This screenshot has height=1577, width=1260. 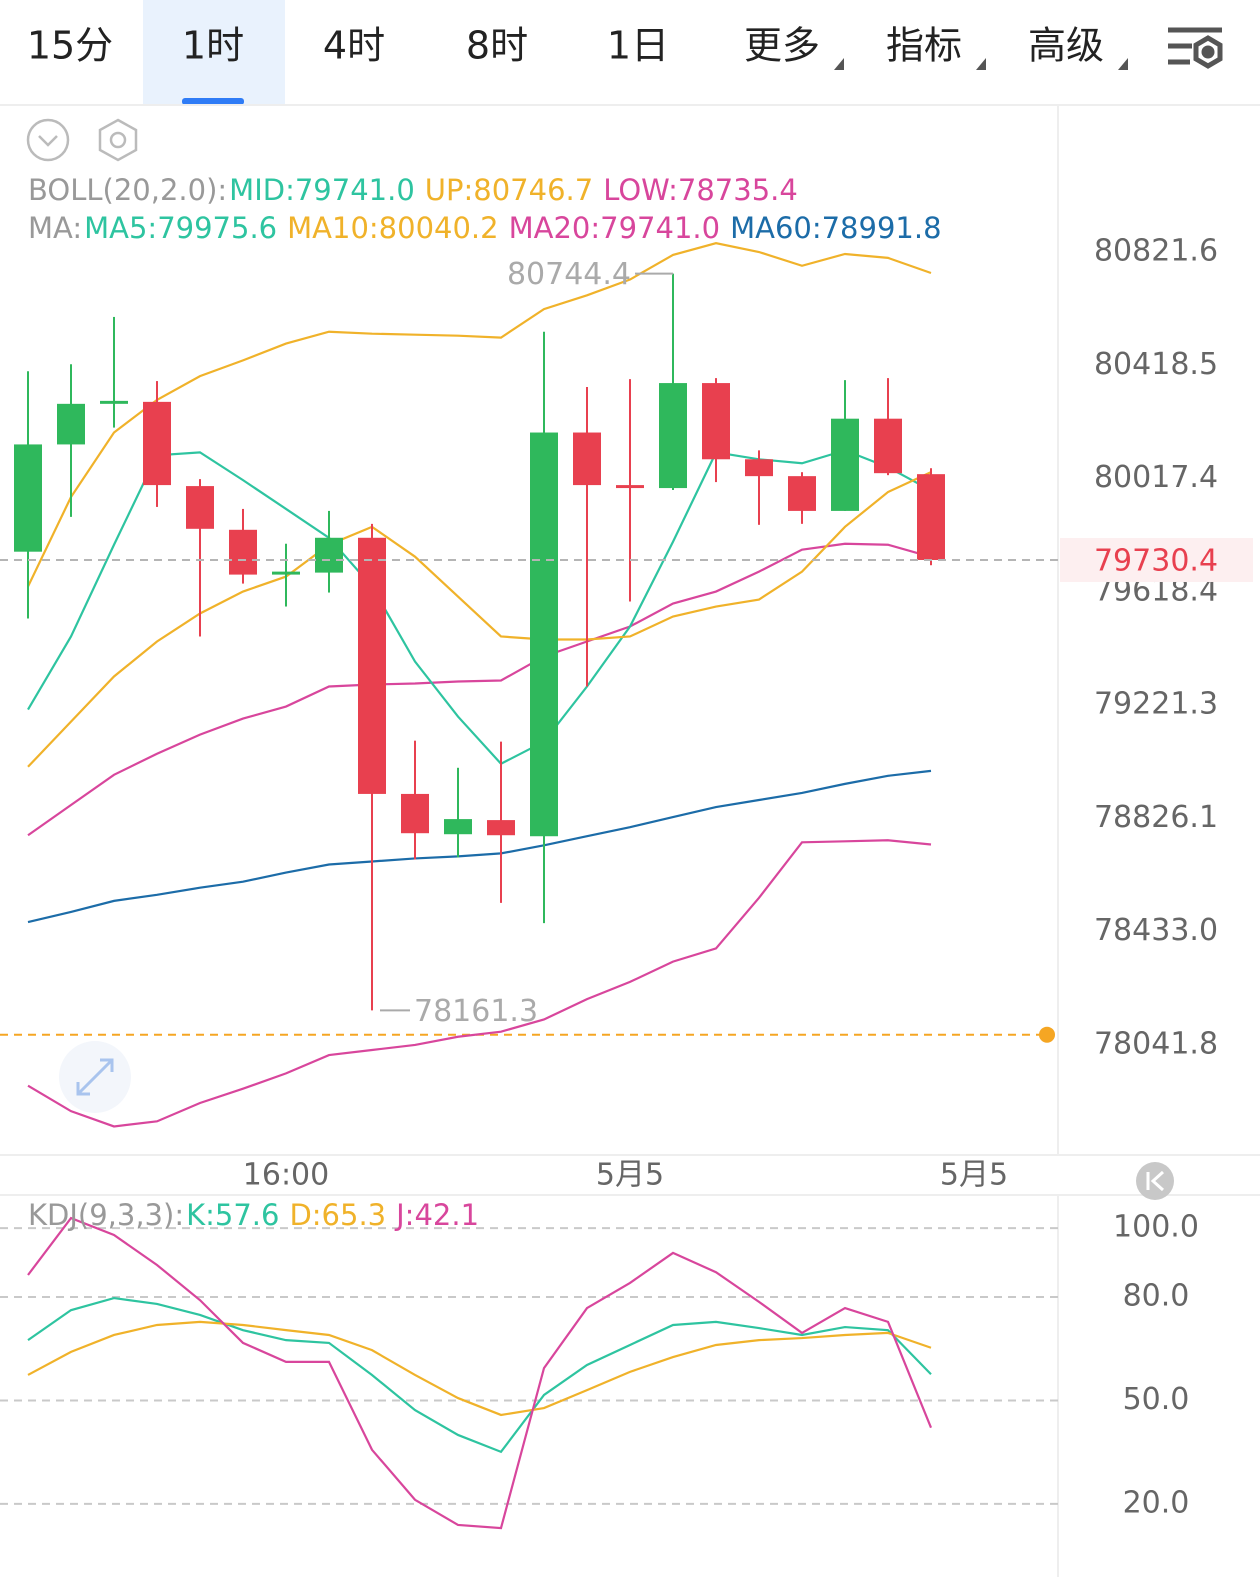 What do you see at coordinates (1156, 1399) in the screenshot?
I see `y-tick-label: 50.0` at bounding box center [1156, 1399].